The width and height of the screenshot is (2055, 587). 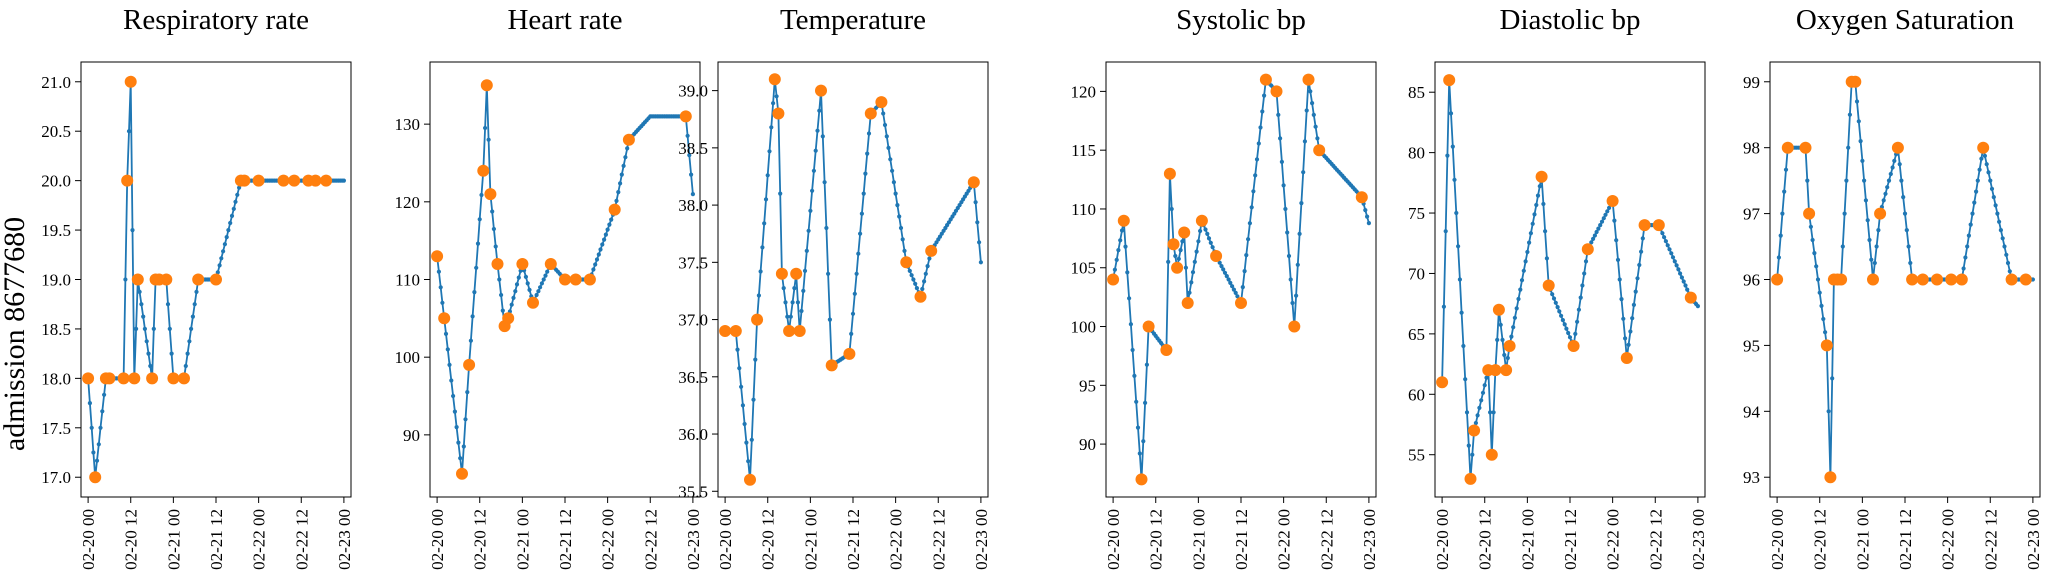 I want to click on x-tick-label-oxygen-saturation-2: 02-21 00, so click(x=1862, y=539).